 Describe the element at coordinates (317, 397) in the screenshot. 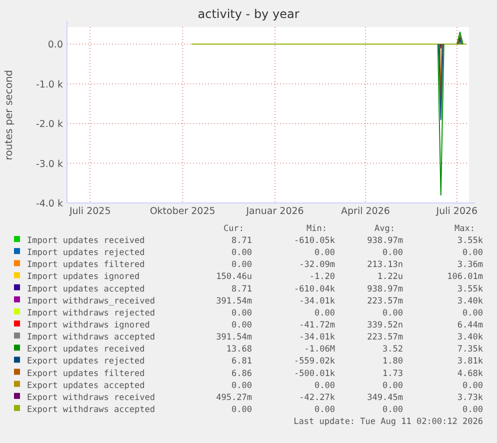

I see `text: -42.27k` at that location.